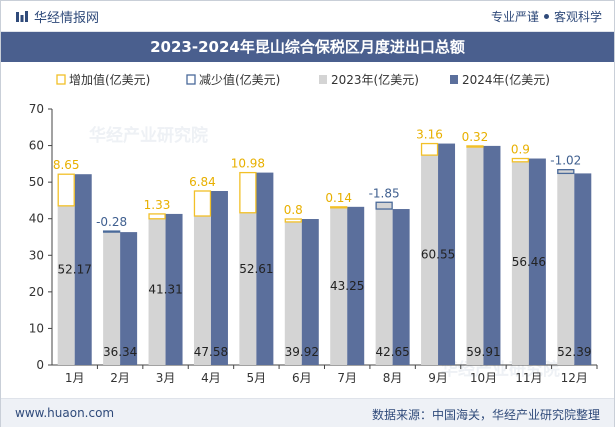 The image size is (615, 427). I want to click on change-label-increase: 0.9, so click(520, 150).